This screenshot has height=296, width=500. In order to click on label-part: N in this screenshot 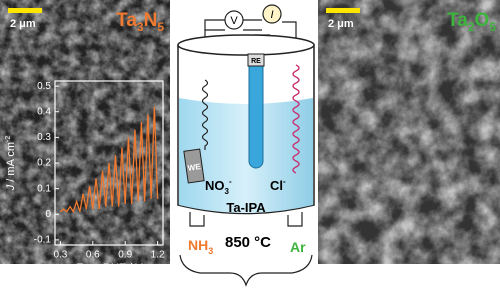, I will do `click(151, 20)`.